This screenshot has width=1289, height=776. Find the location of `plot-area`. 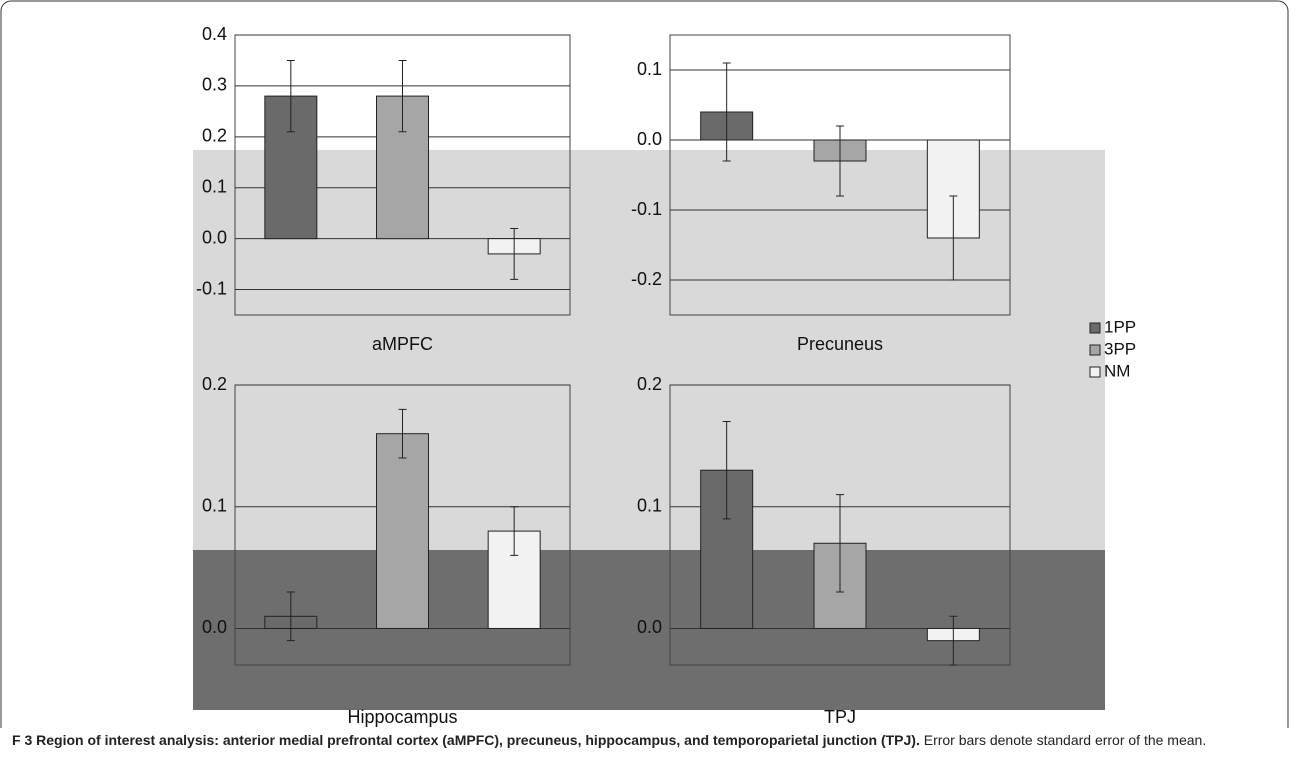

plot-area is located at coordinates (840, 175).